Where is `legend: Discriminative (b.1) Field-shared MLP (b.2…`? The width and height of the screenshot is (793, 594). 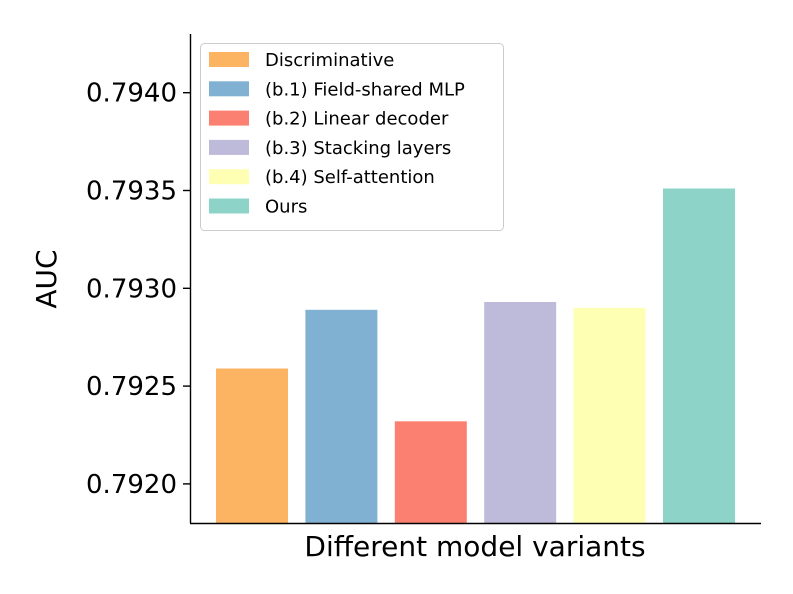 legend: Discriminative (b.1) Field-shared MLP (b.2… is located at coordinates (352, 137).